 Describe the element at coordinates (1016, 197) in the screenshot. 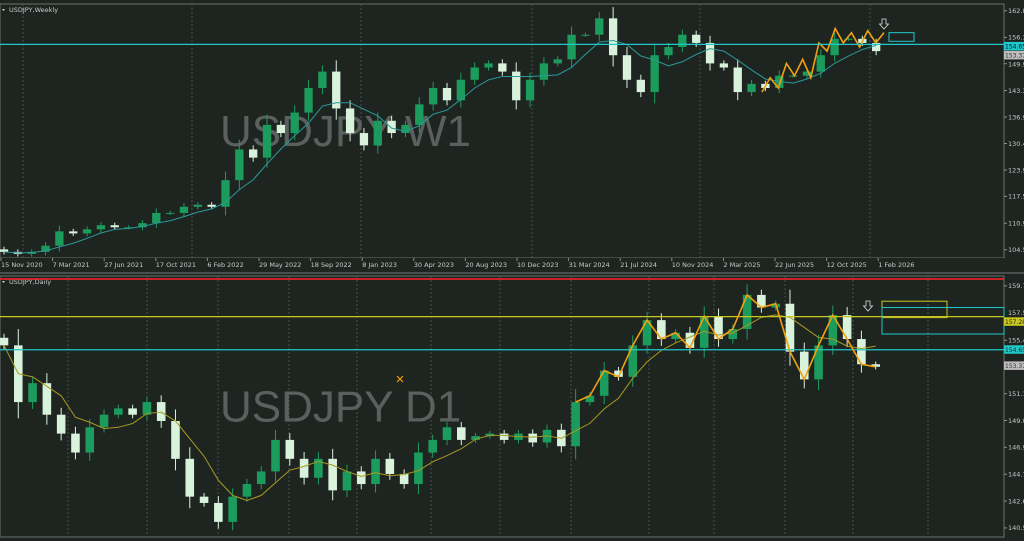

I see `y-tick-label: 117.53` at that location.